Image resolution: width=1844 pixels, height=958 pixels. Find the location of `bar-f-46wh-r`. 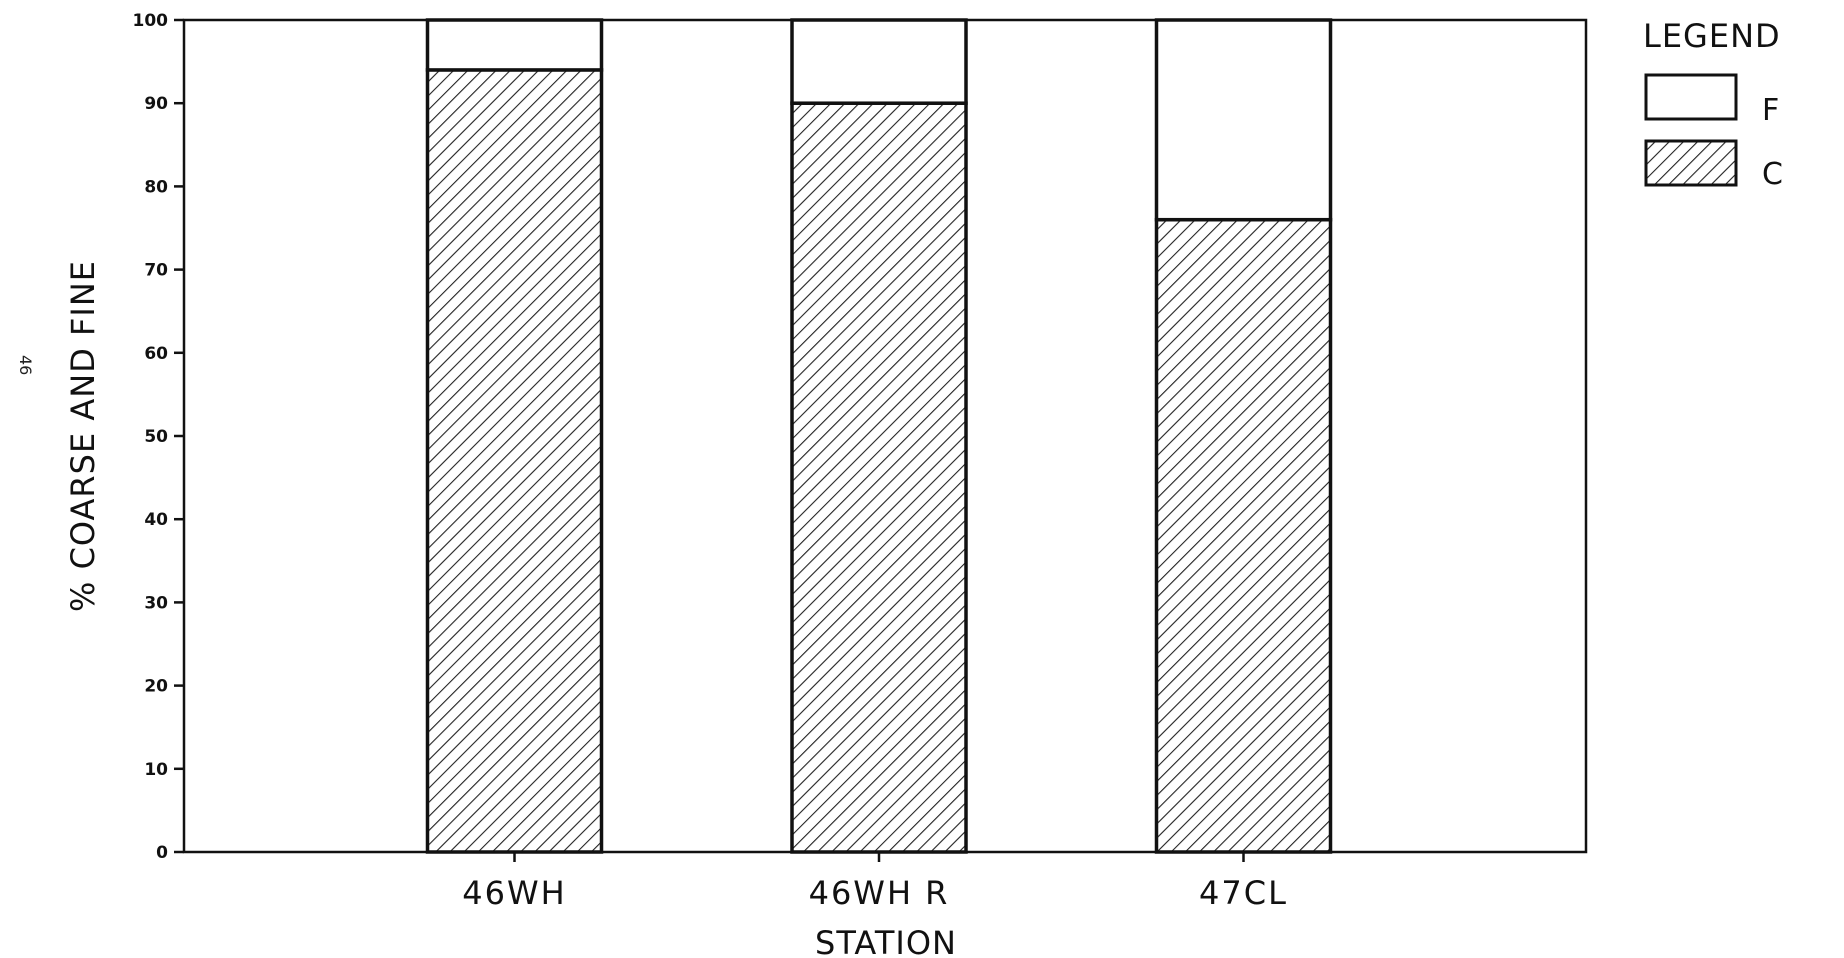

bar-f-46wh-r is located at coordinates (879, 61).